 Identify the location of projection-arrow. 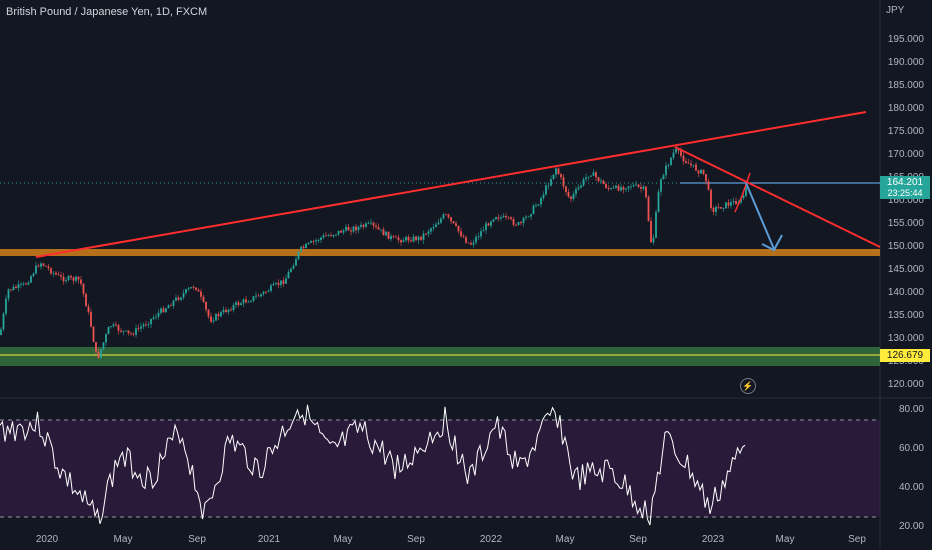
(760, 216).